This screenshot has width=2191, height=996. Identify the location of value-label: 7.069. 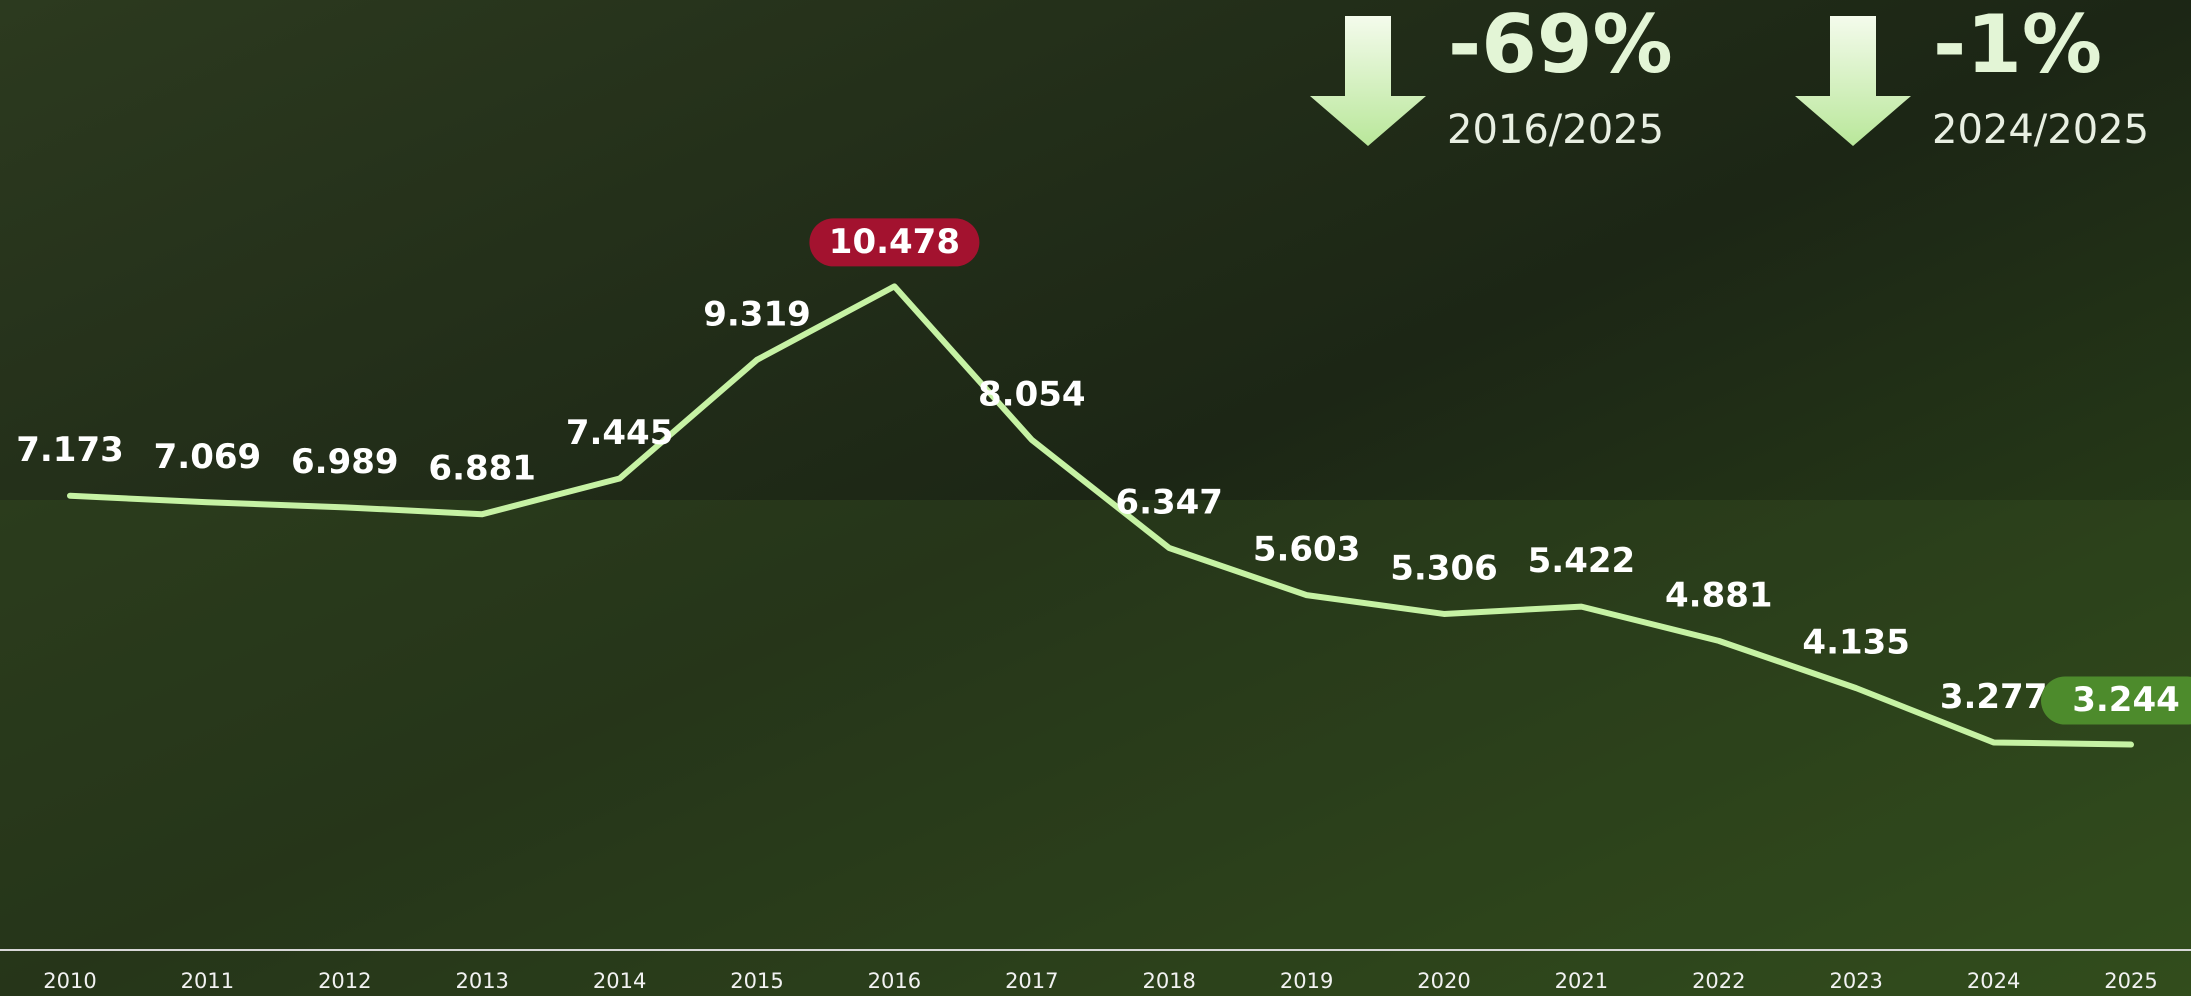
(208, 457).